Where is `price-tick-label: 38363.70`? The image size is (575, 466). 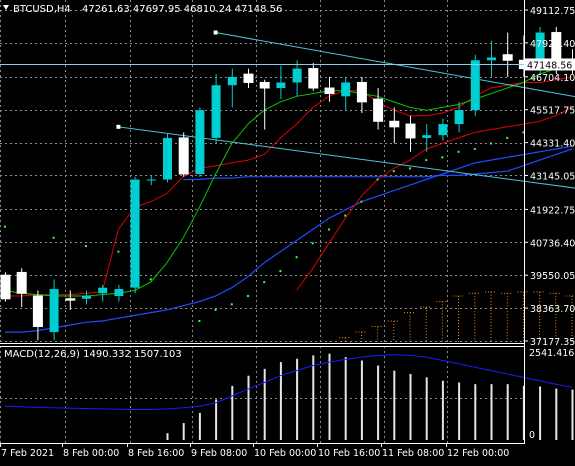
price-tick-label: 38363.70 is located at coordinates (552, 309).